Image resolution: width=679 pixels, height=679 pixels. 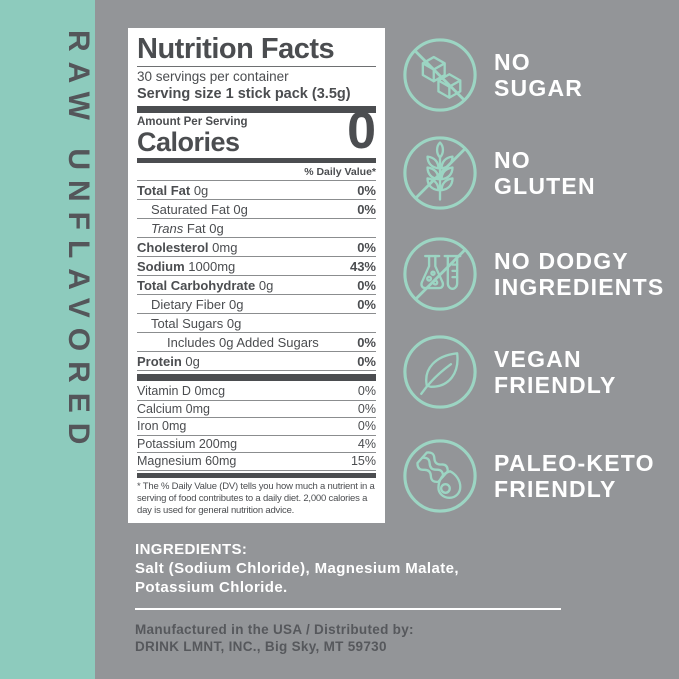 I want to click on nutrient-row-total-sugars: Total Sugars 0g, so click(x=256, y=323).